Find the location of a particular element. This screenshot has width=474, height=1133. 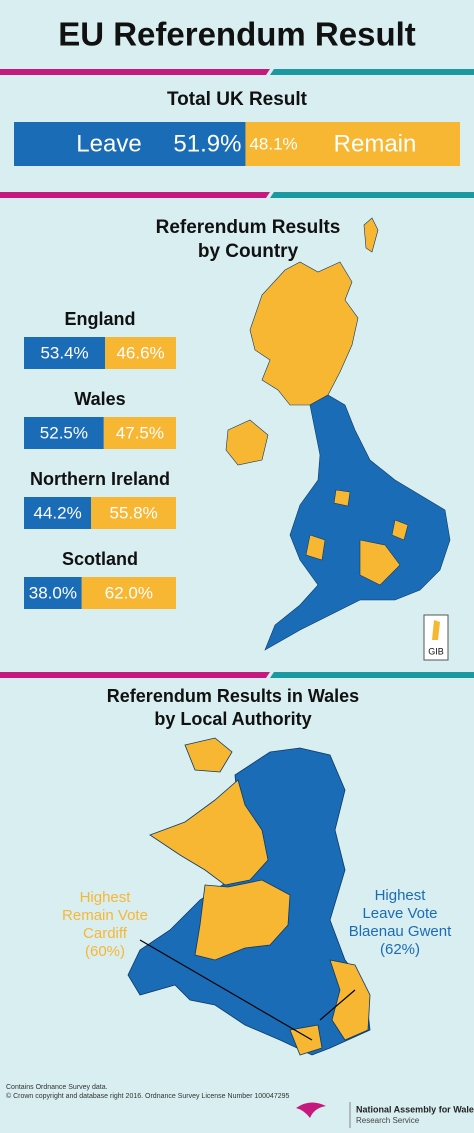

remain-value: 48.1% is located at coordinates (273, 143).